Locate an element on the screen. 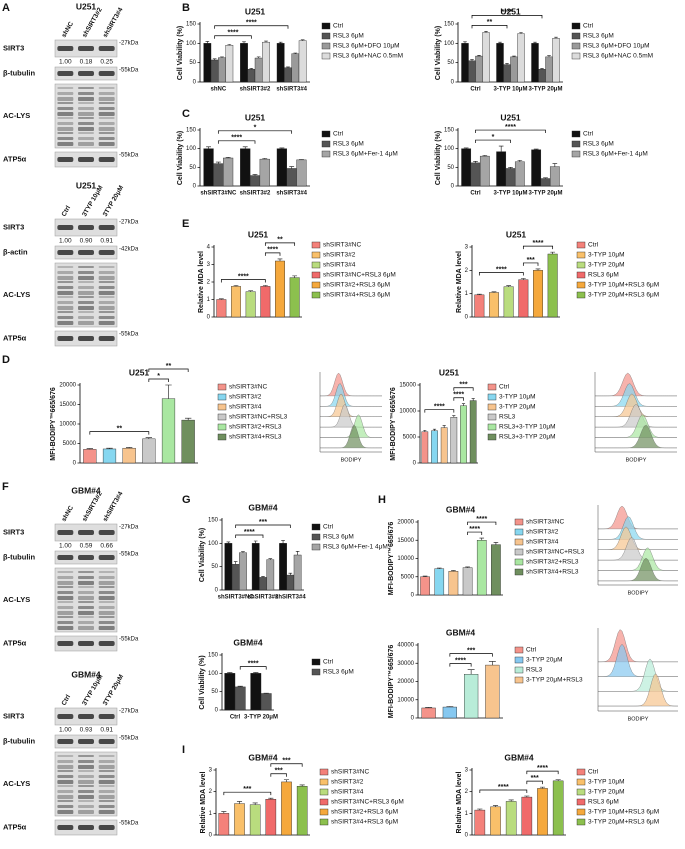  x-tick-label: shSIRT3#4 is located at coordinates (291, 194).